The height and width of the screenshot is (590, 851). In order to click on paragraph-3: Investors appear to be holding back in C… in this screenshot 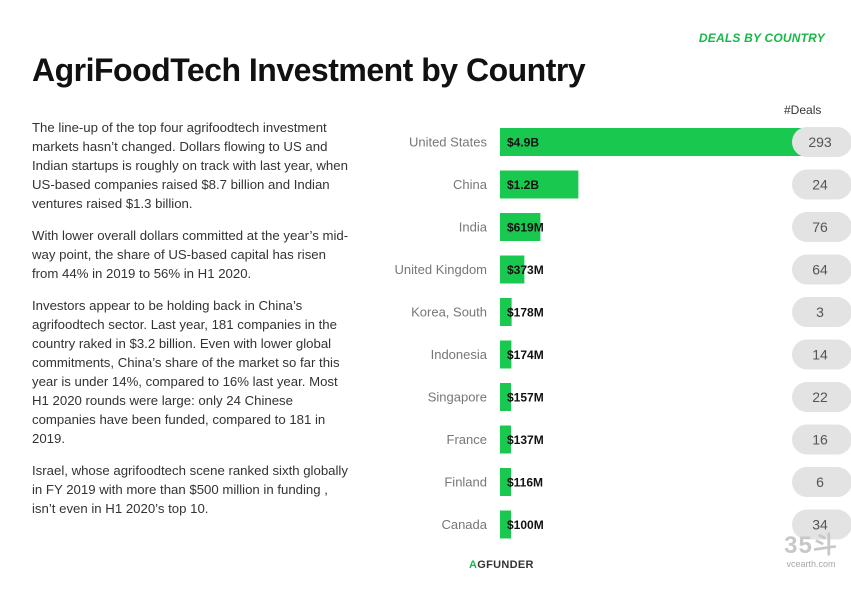, I will do `click(186, 372)`.